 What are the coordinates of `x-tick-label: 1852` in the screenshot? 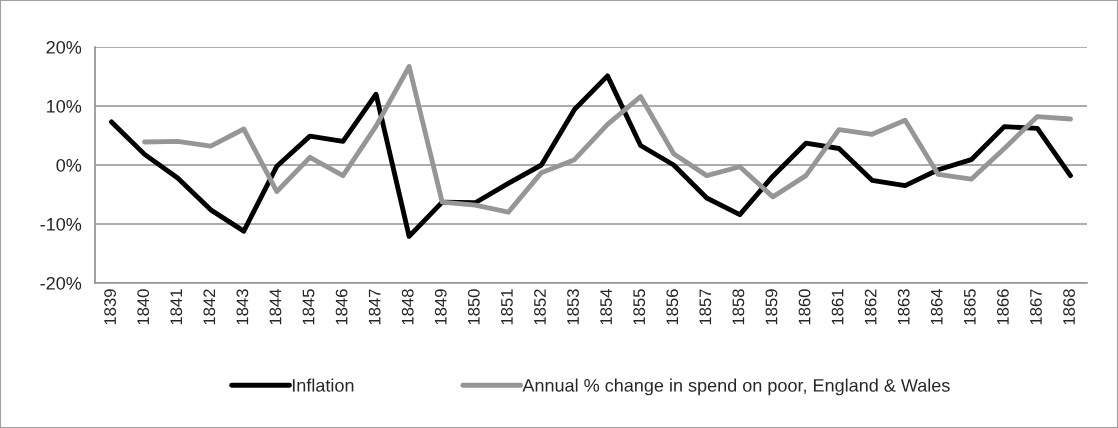 It's located at (540, 307).